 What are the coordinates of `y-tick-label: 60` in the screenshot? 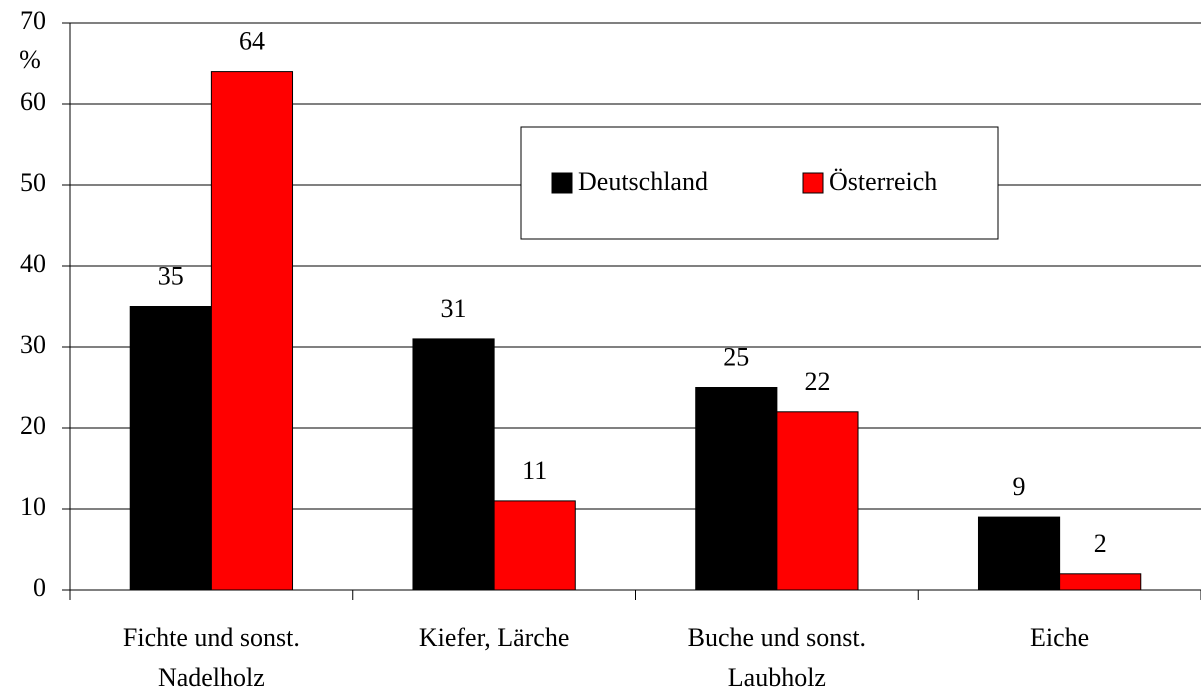 It's located at (33, 101).